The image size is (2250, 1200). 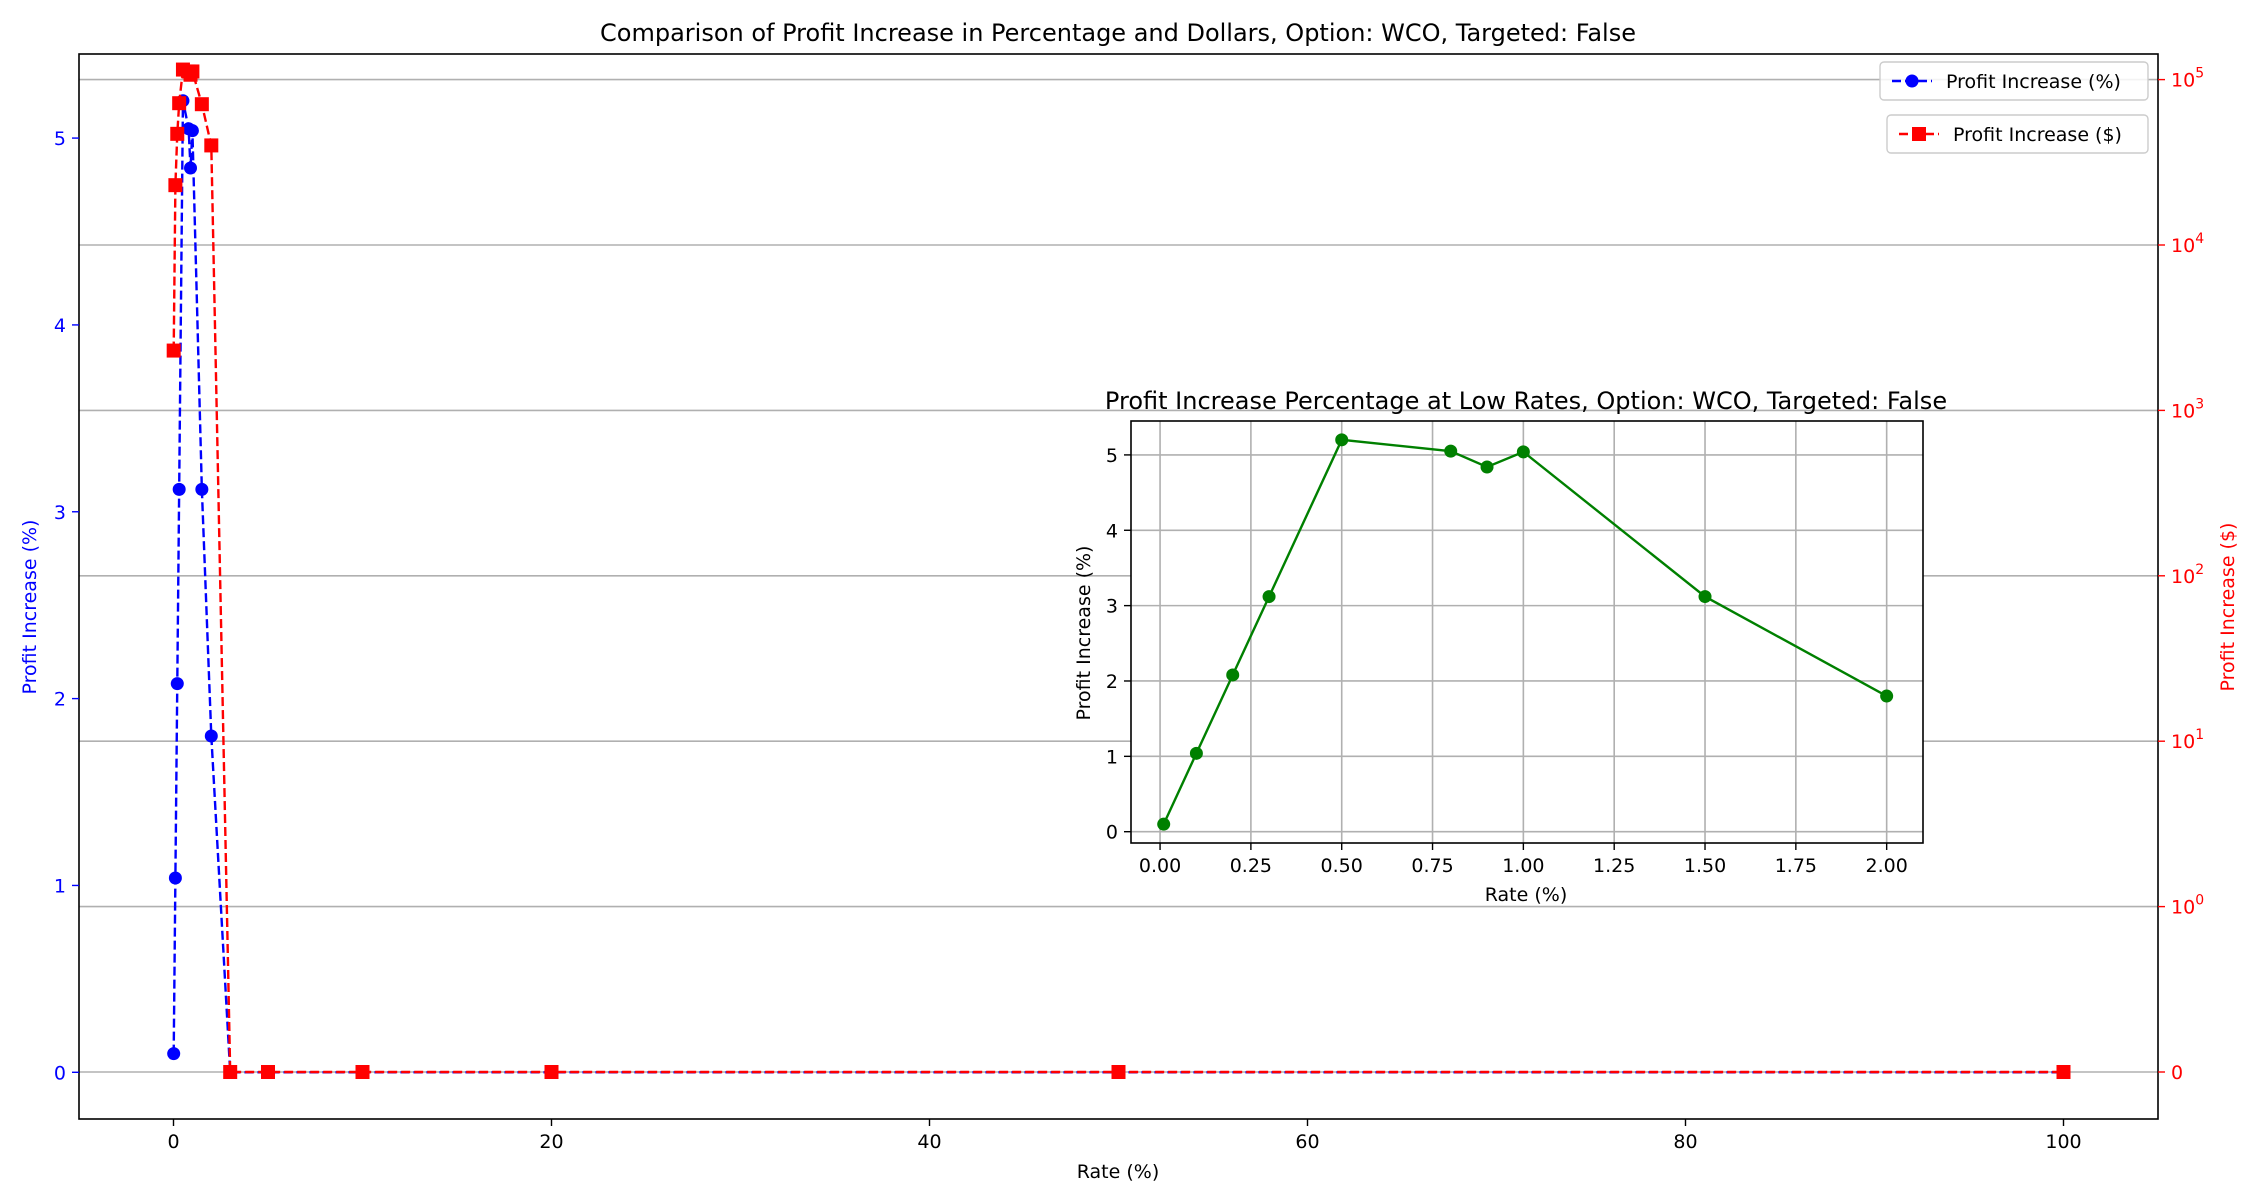 I want to click on inset-y-tick-label: 2, so click(x=1112, y=682).